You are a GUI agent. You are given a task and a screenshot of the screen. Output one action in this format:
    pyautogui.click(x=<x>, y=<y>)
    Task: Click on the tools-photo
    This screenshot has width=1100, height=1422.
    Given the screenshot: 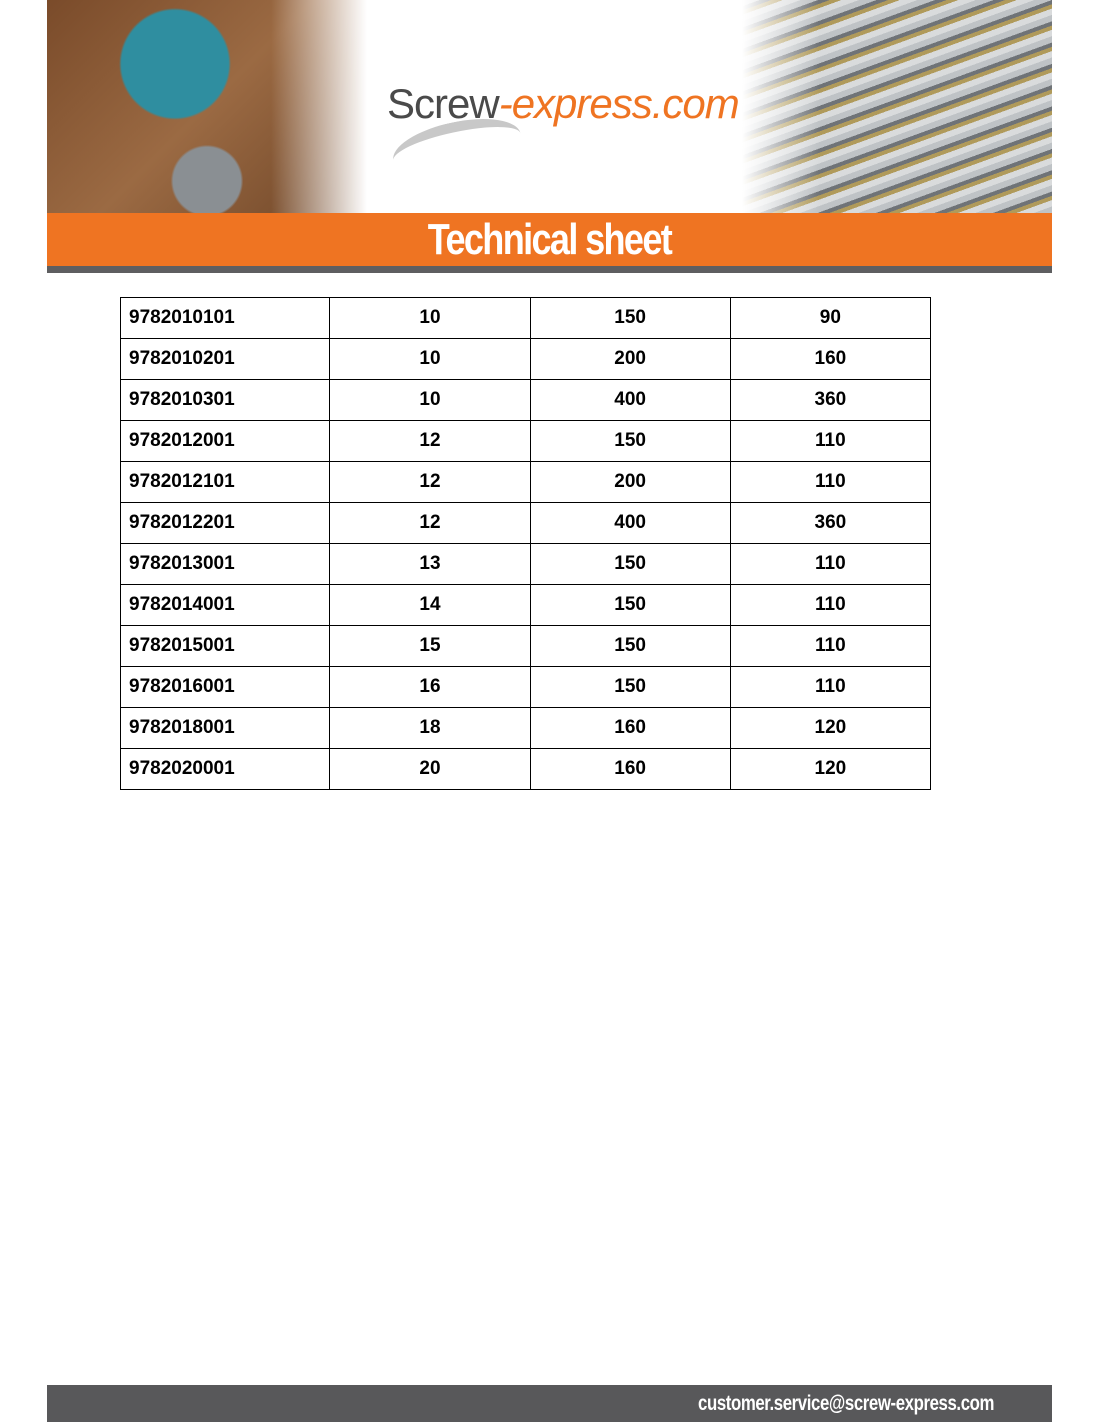 What is the action you would take?
    pyautogui.click(x=207, y=106)
    